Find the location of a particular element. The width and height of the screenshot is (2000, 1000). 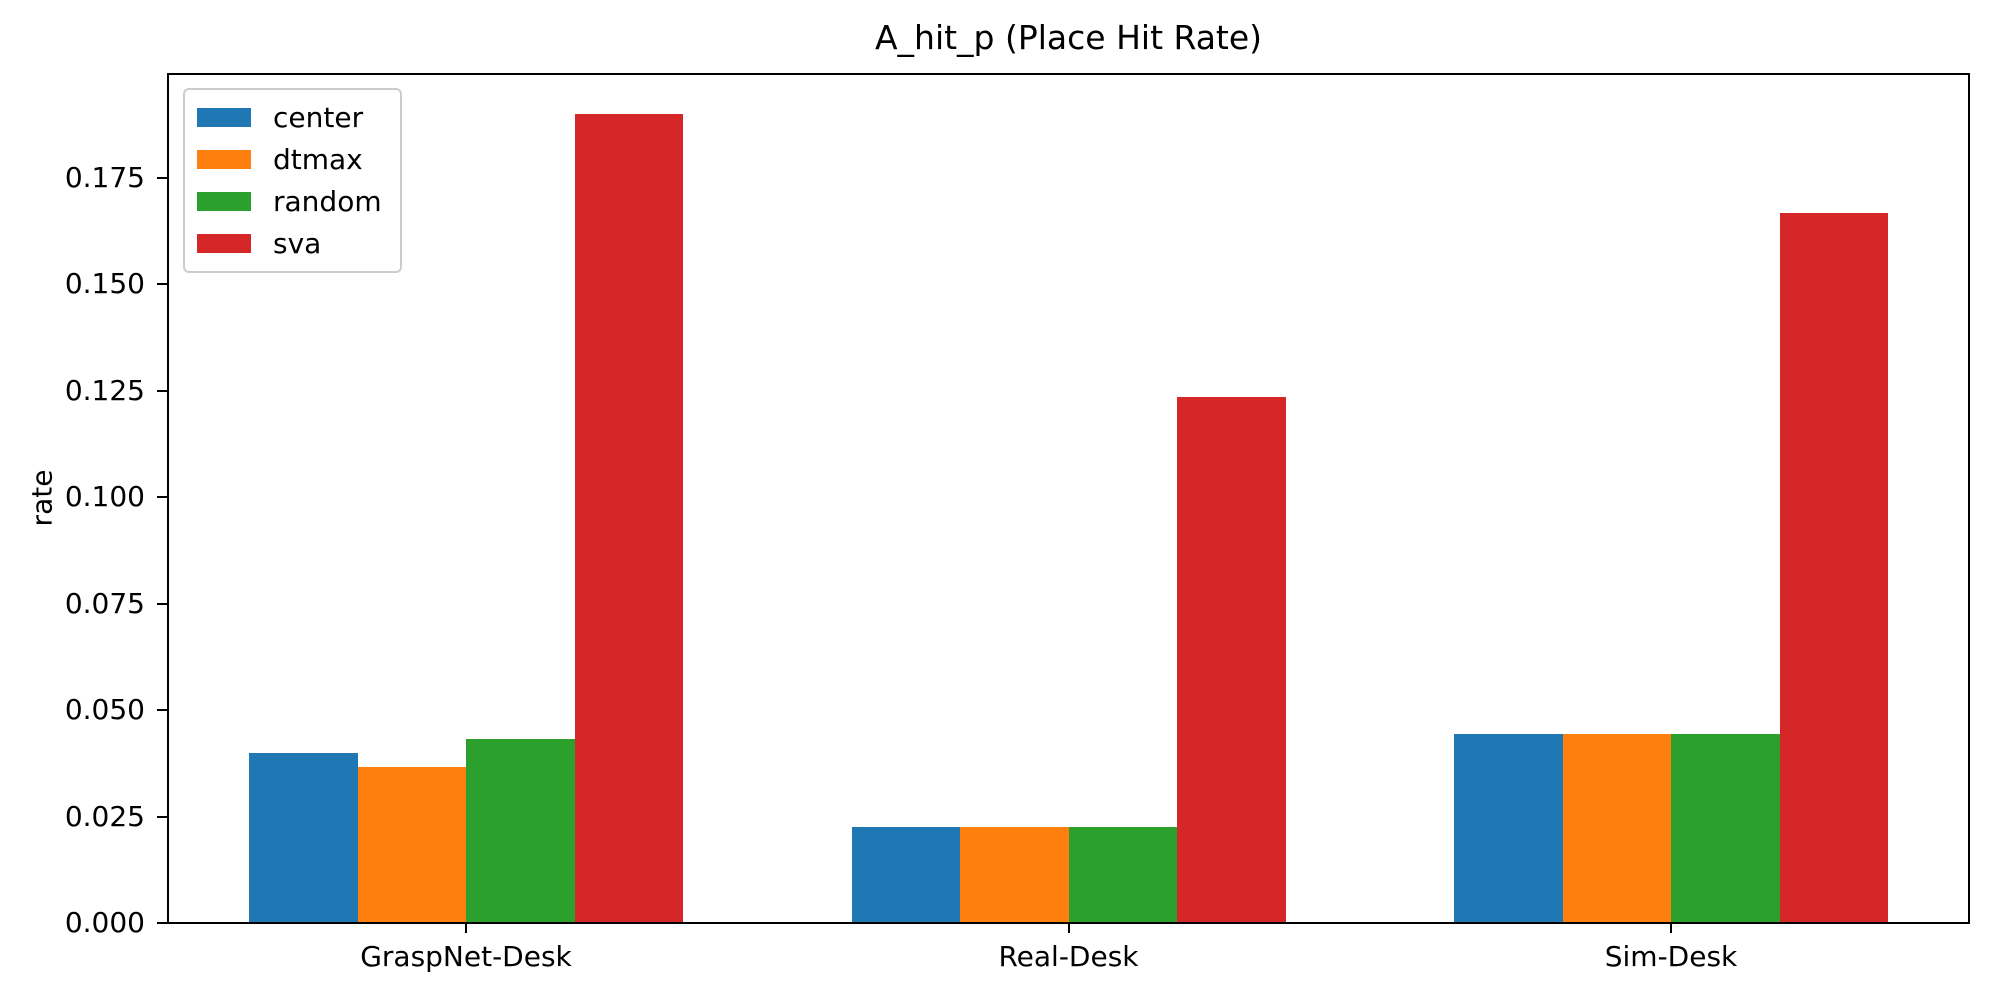

y-tick-label-0.100: 0.100 is located at coordinates (104, 497).